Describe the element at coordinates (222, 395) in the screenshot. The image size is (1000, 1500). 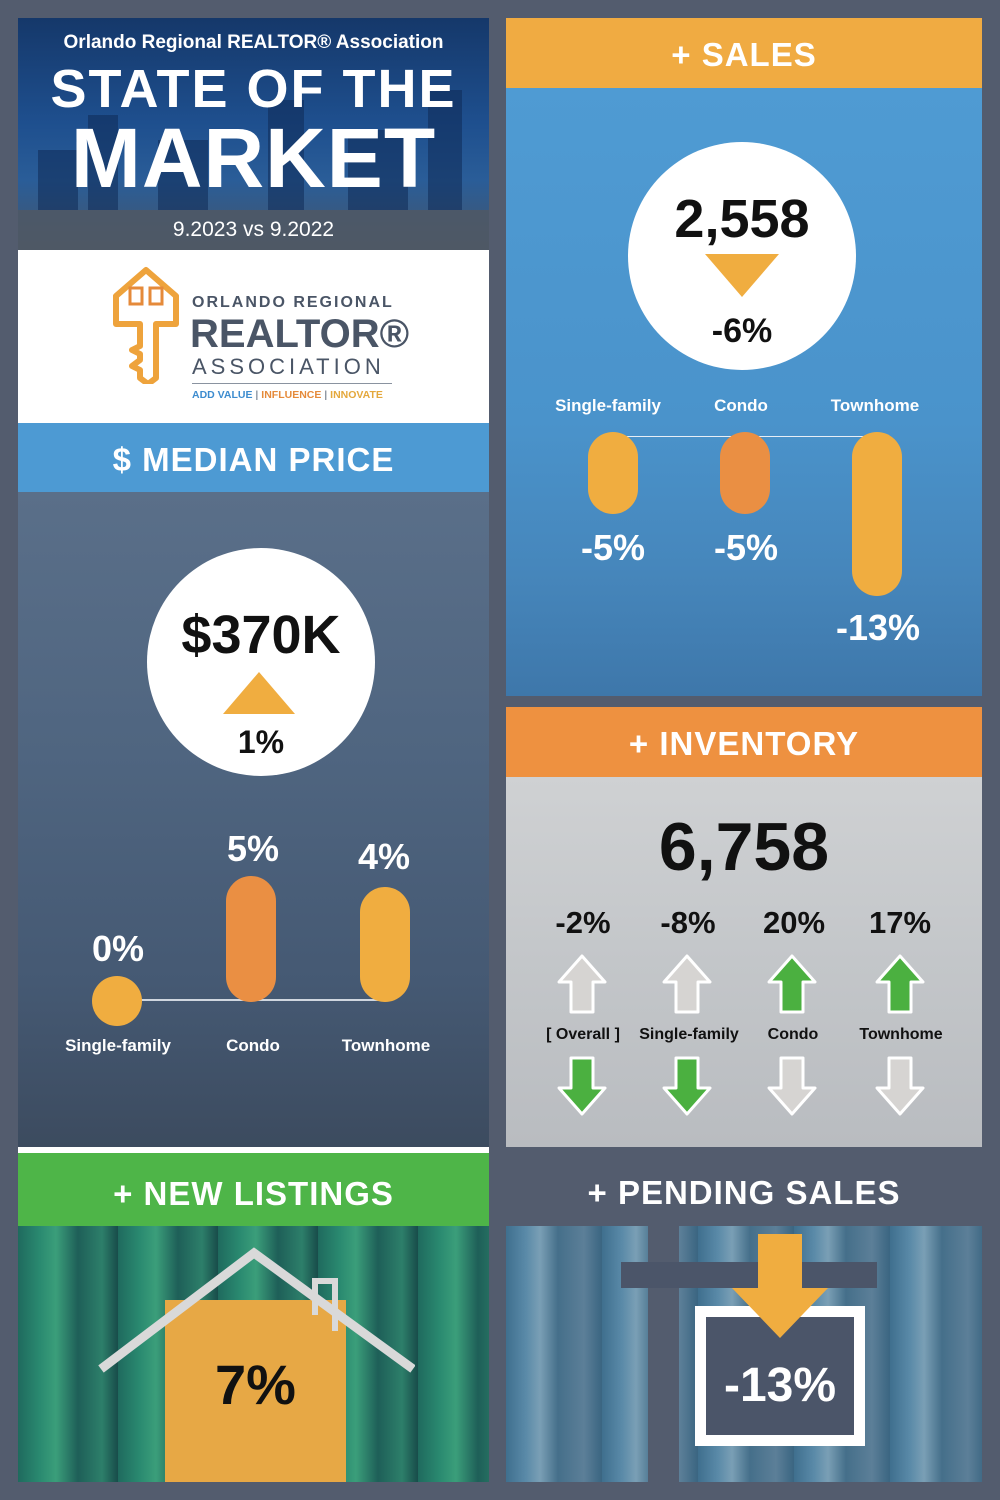
I see `tagline-add-value: ADD VALUE` at that location.